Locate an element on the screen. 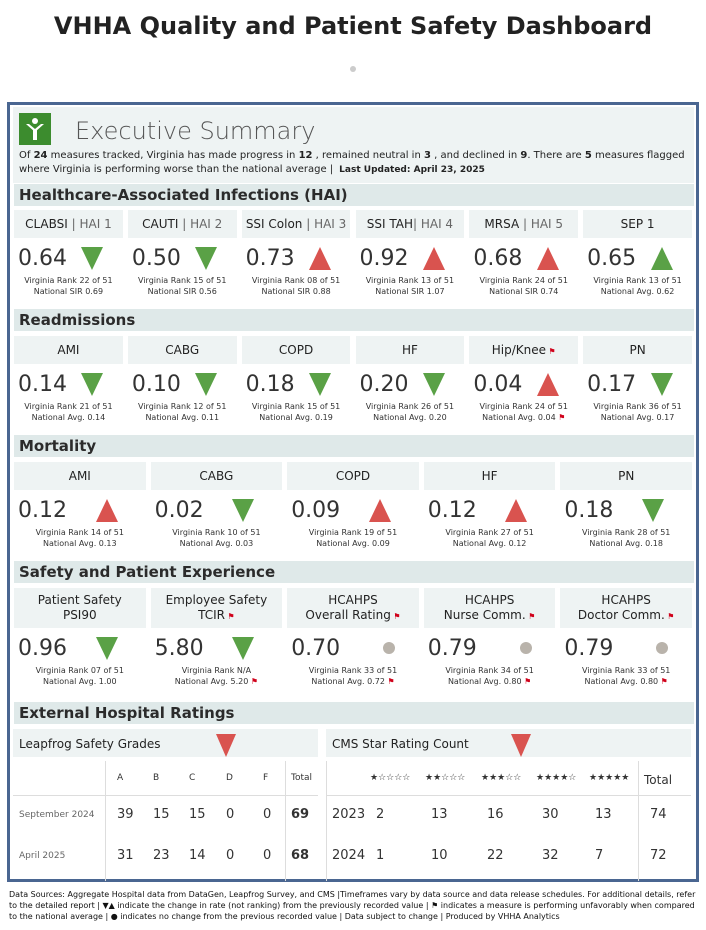 Image resolution: width=706 pixels, height=930 pixels. mort-label-2: COPD is located at coordinates (353, 476).